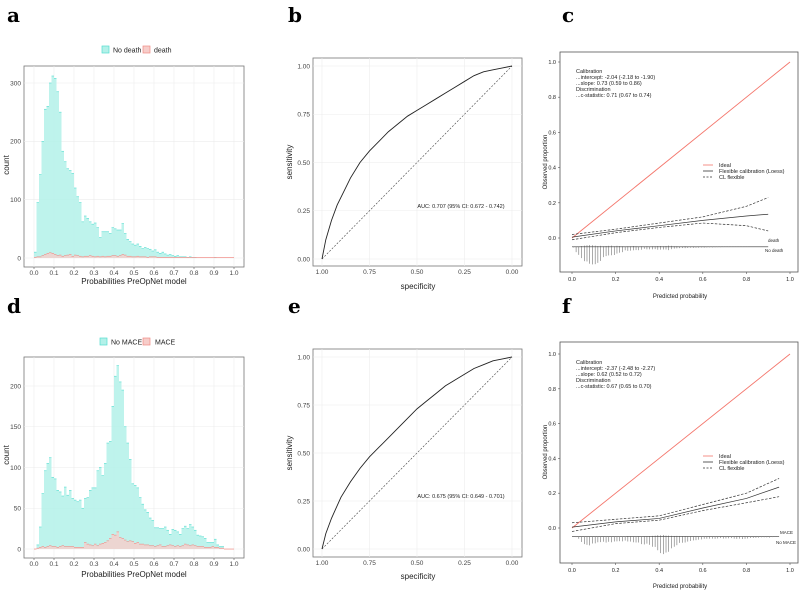 The height and width of the screenshot is (598, 800). Describe the element at coordinates (589, 363) in the screenshot. I see `stats-line: Calibration` at that location.